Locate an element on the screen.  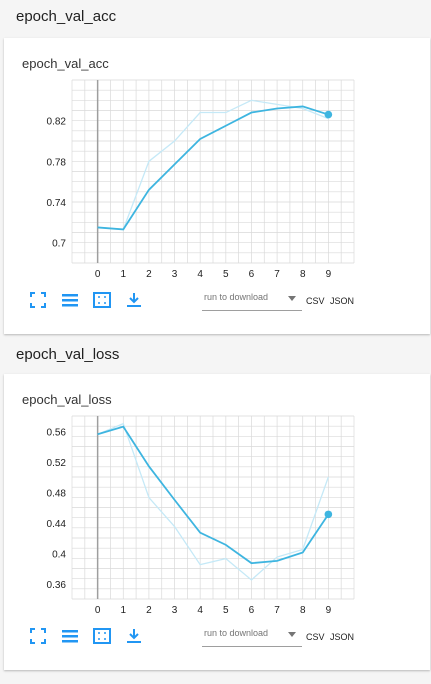
y-tick-label: 0.44 is located at coordinates (57, 524).